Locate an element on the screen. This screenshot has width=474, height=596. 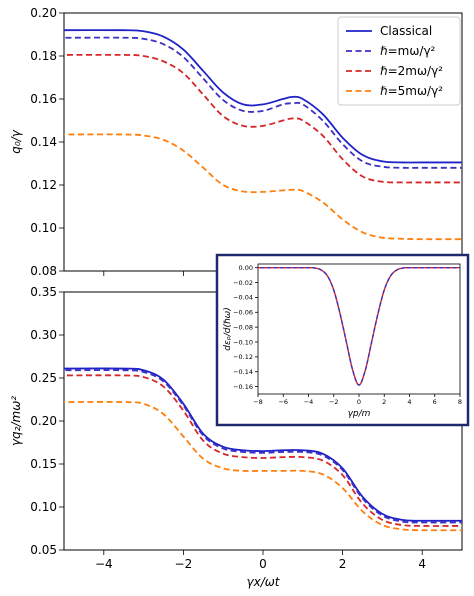
y-tick-label: −0.10 is located at coordinates (243, 342).